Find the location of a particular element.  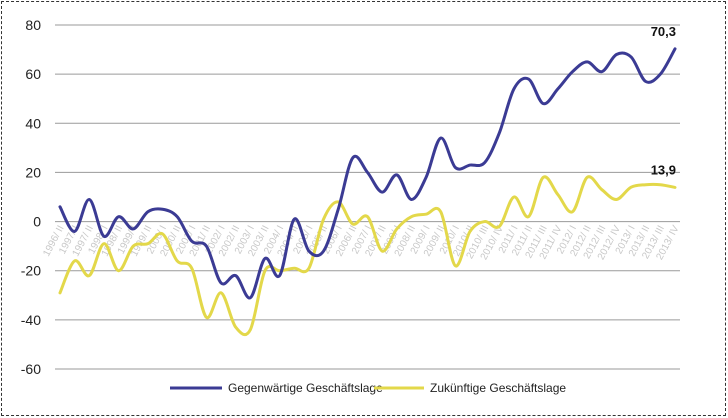

end-label-zukuenftig: 13,9 is located at coordinates (663, 169).